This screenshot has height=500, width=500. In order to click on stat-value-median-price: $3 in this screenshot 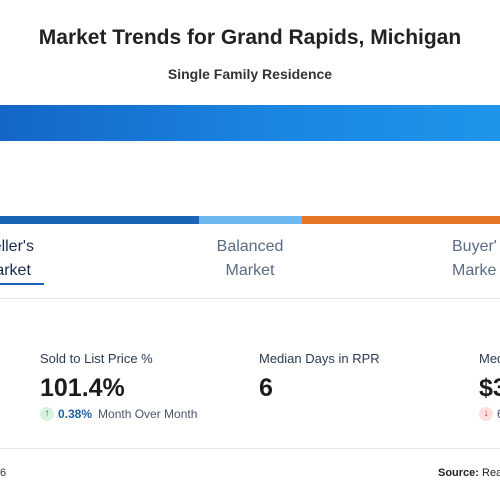, I will do `click(489, 388)`.